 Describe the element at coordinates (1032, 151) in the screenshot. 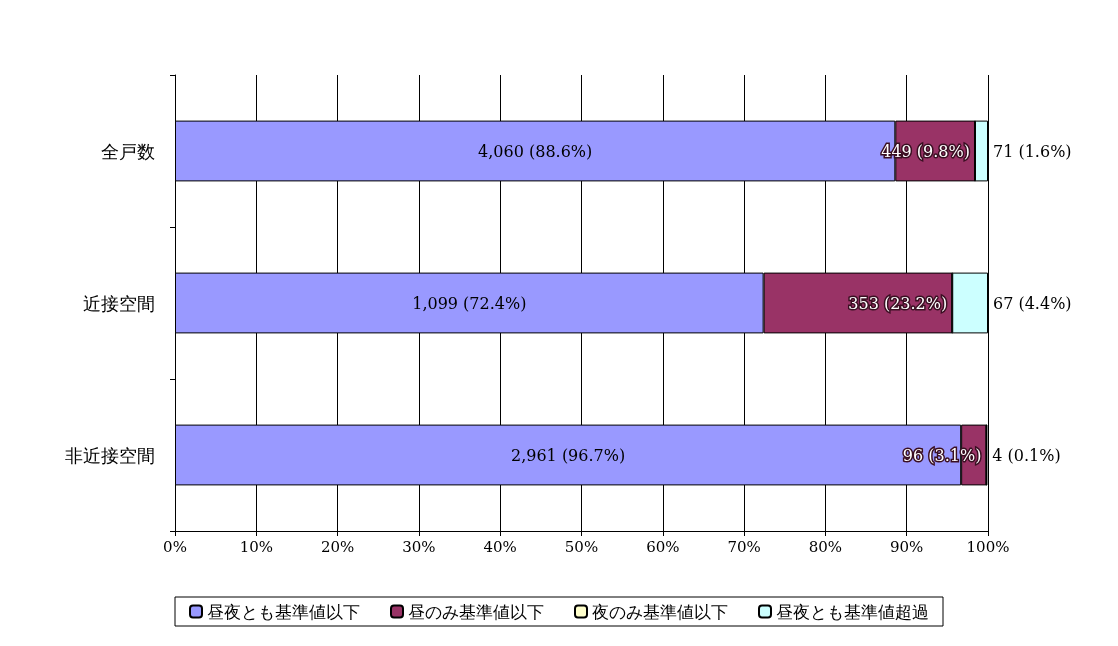

I see `data-label: 71 (1.6%)` at that location.